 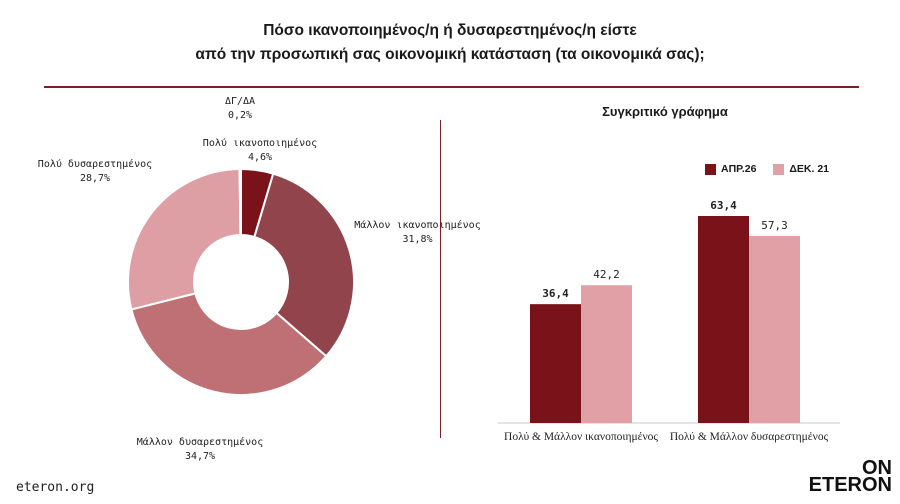 I want to click on slice-label-very-dissatisfied-name: Πολύ δυσαρεστημένος, so click(x=95, y=164).